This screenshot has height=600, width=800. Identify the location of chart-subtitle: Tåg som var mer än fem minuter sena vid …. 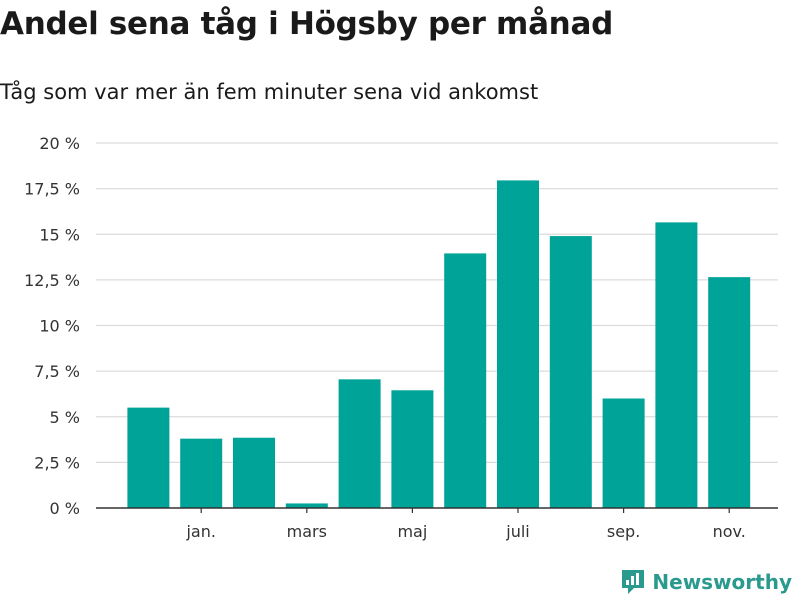
(269, 92).